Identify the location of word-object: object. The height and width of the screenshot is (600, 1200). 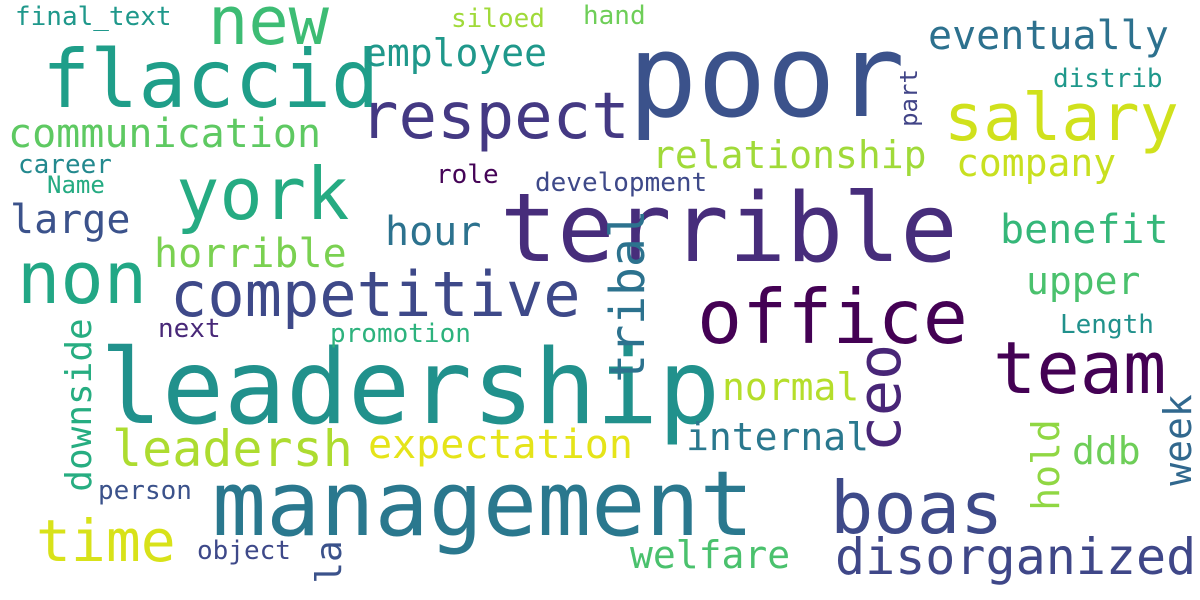
(244, 551).